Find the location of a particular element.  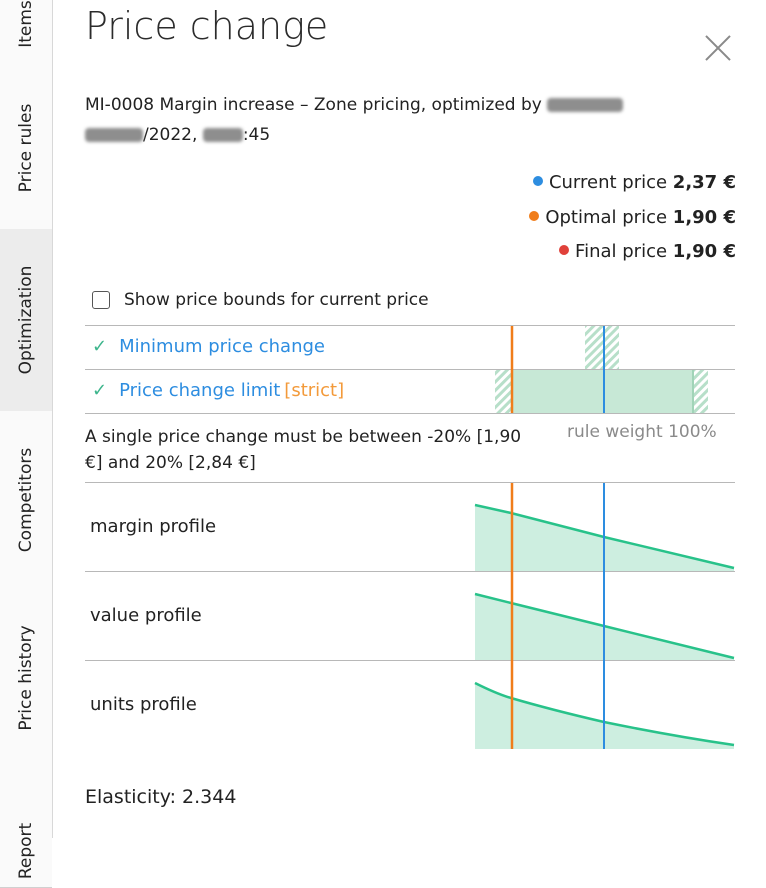

legend-optimal-price: Optimal price 1,90 € is located at coordinates (632, 217).